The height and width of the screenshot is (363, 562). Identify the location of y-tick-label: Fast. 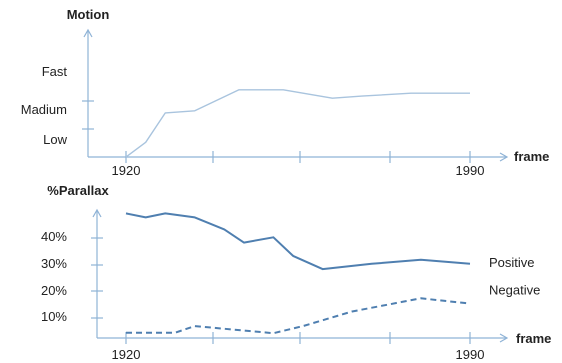
(55, 71).